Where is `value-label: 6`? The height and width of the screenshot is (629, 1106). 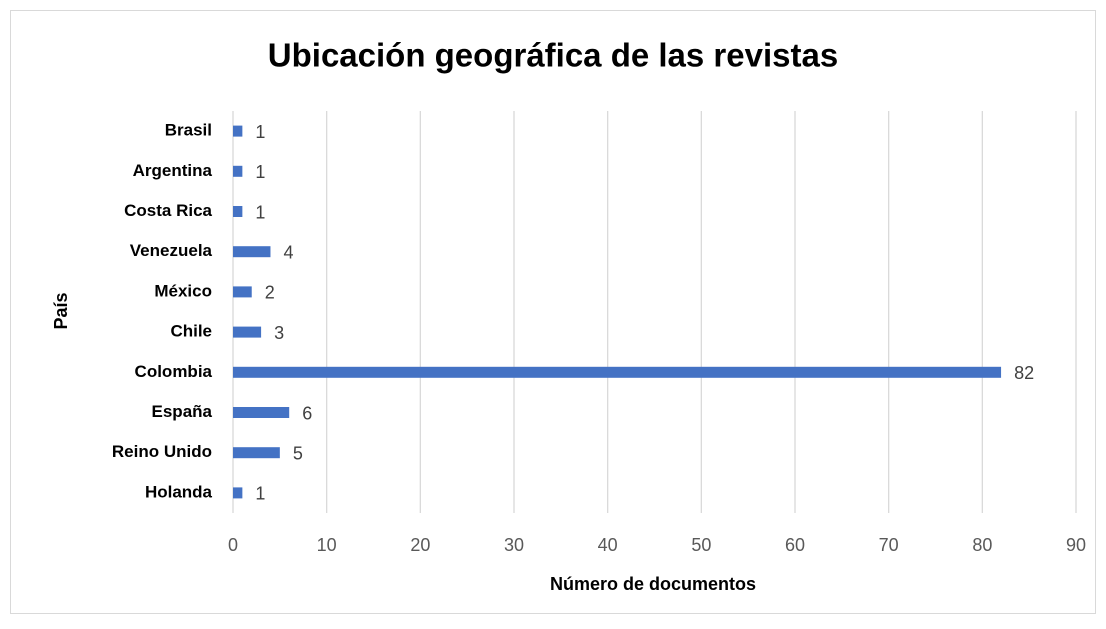 value-label: 6 is located at coordinates (307, 413).